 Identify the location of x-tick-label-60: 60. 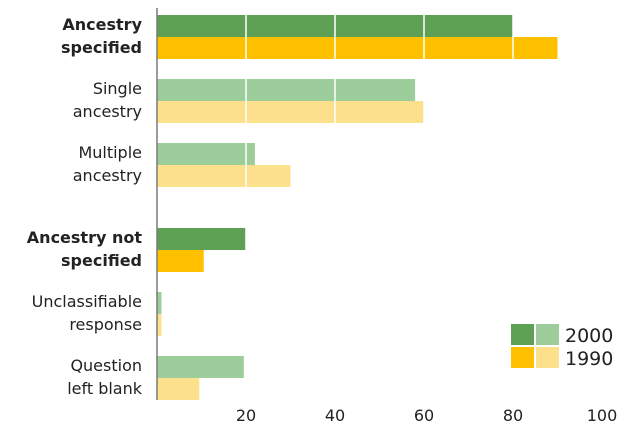
(424, 415).